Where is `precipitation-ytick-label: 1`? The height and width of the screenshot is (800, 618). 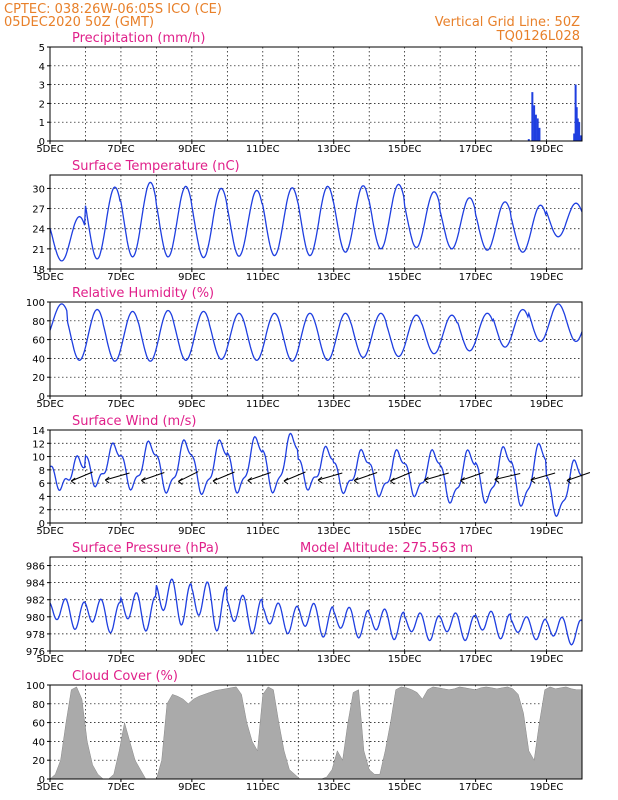
precipitation-ytick-label: 1 is located at coordinates (42, 123).